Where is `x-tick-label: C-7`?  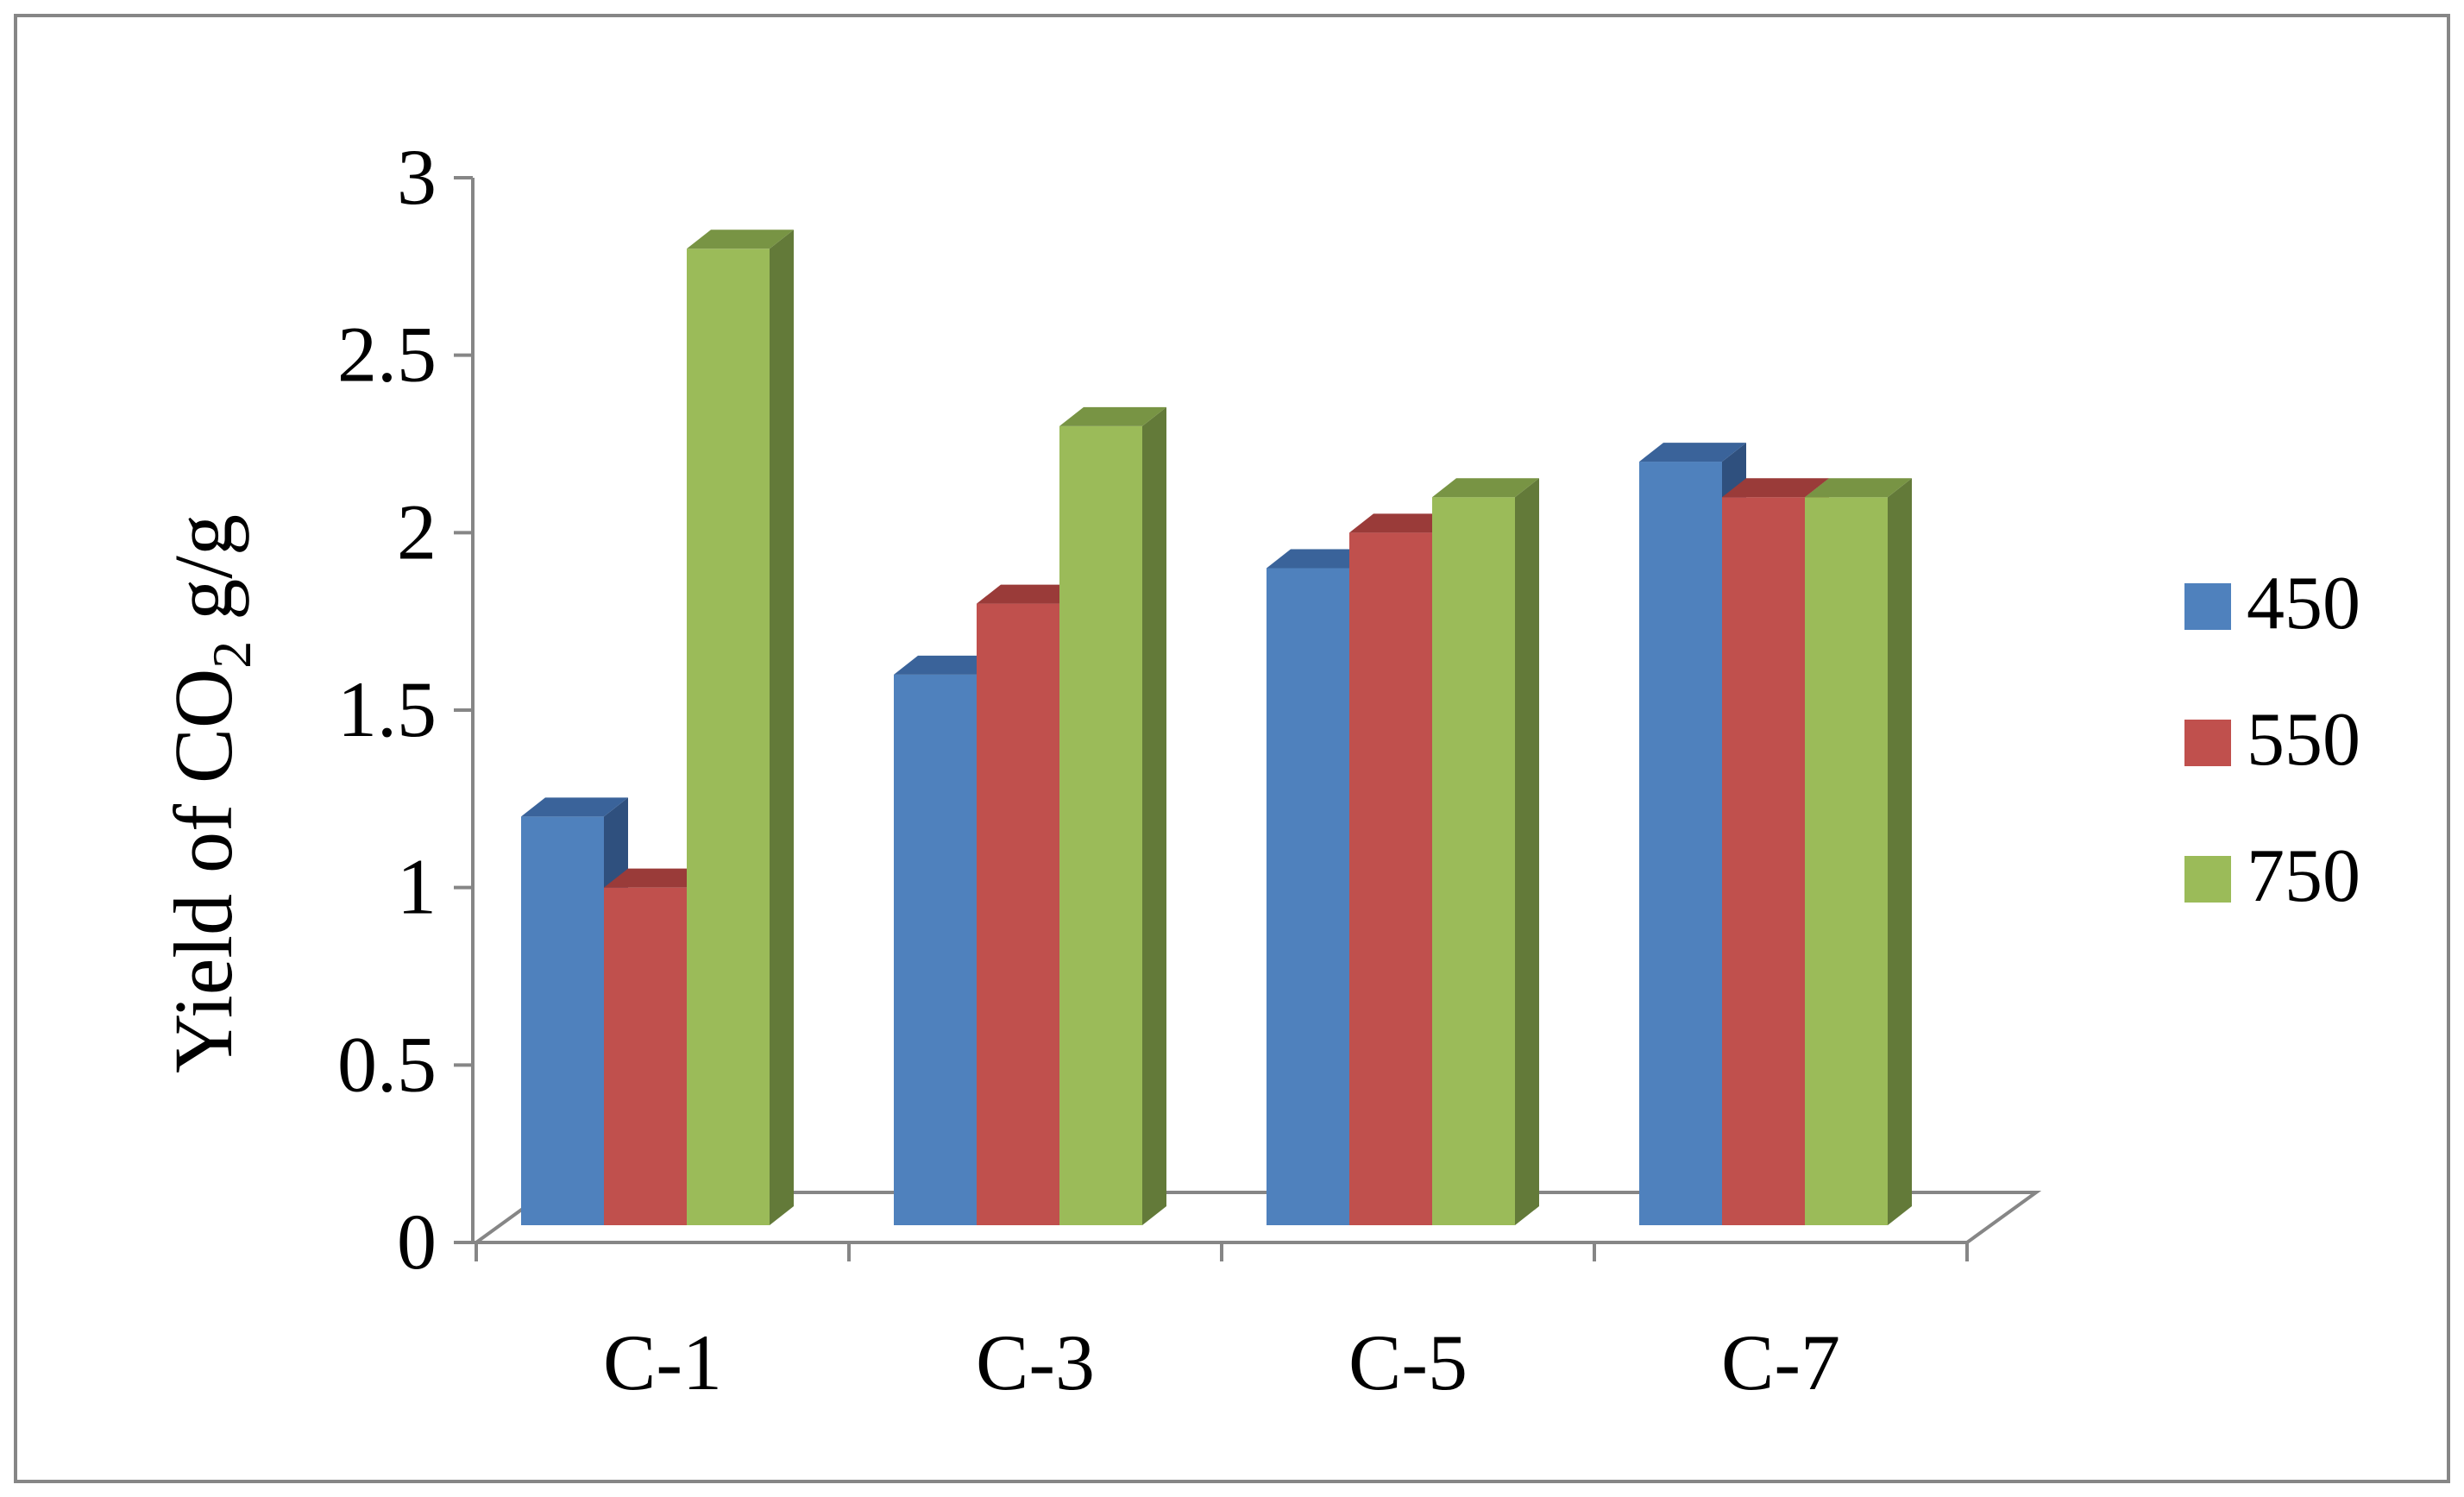
x-tick-label: C-7 is located at coordinates (1781, 1362).